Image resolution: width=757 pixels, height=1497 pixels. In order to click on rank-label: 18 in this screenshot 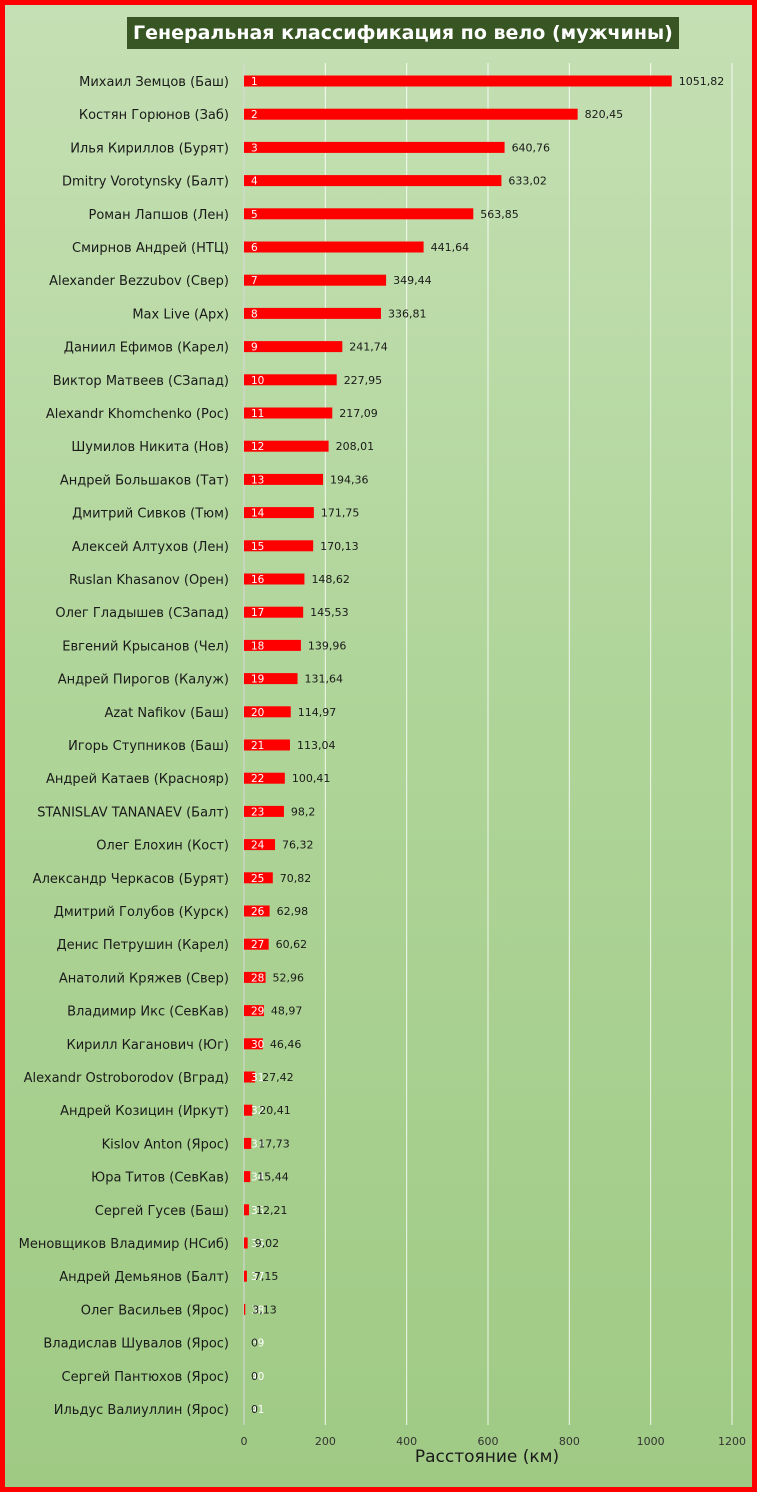, I will do `click(257, 646)`.